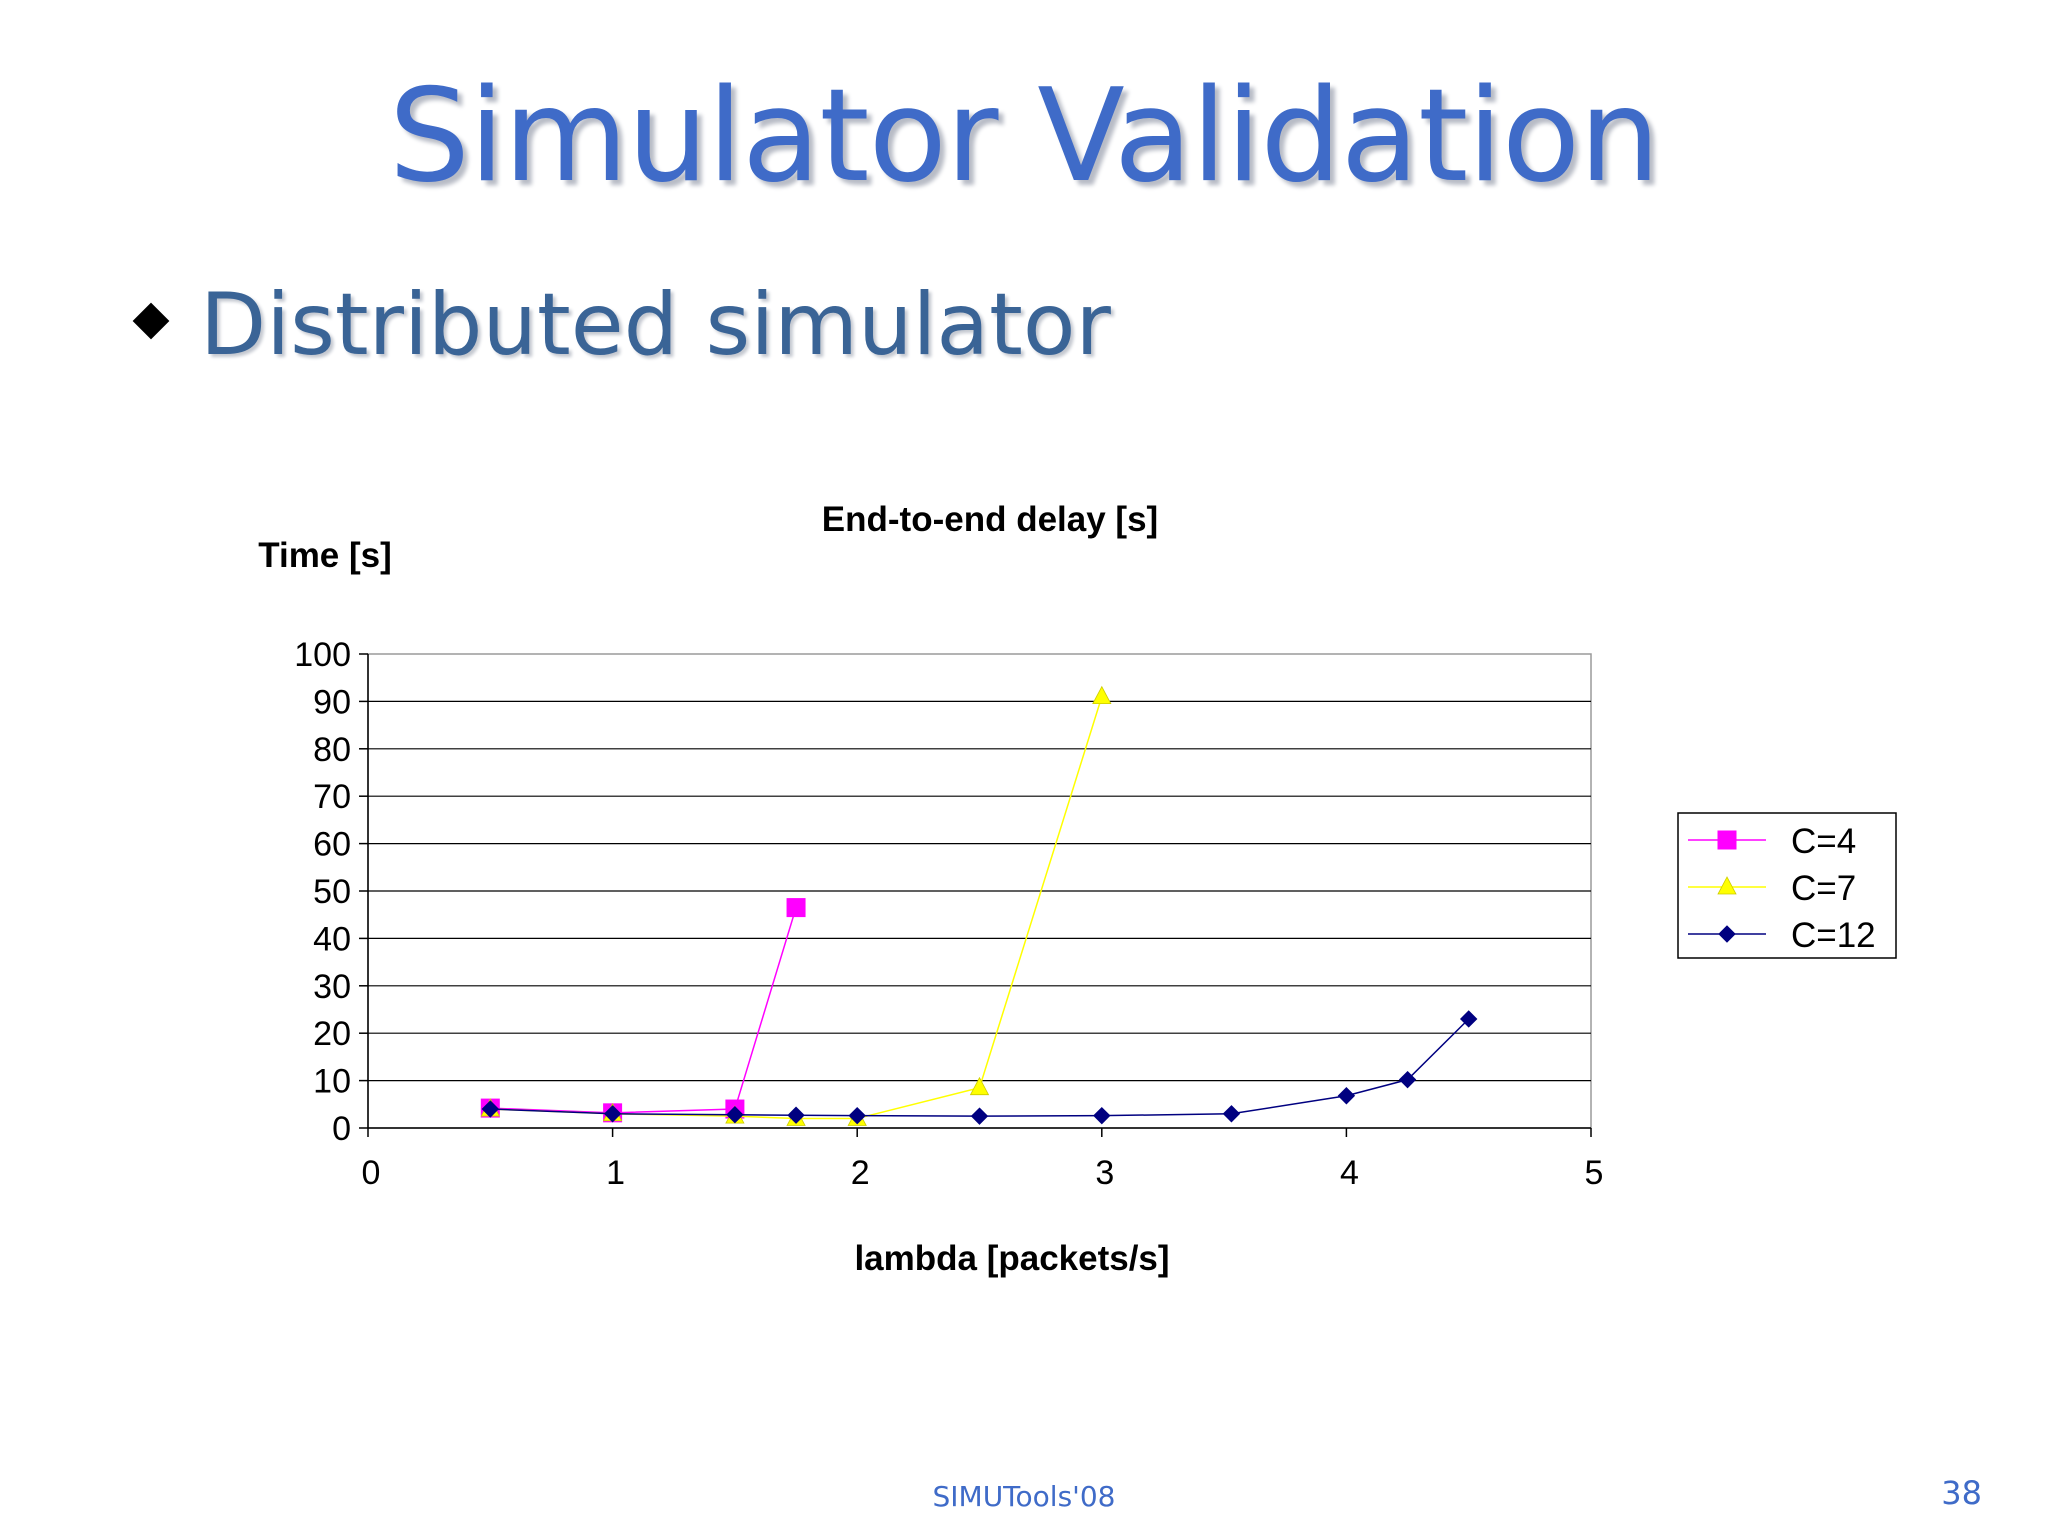  I want to click on x-tick-label: 4, so click(1349, 1173).